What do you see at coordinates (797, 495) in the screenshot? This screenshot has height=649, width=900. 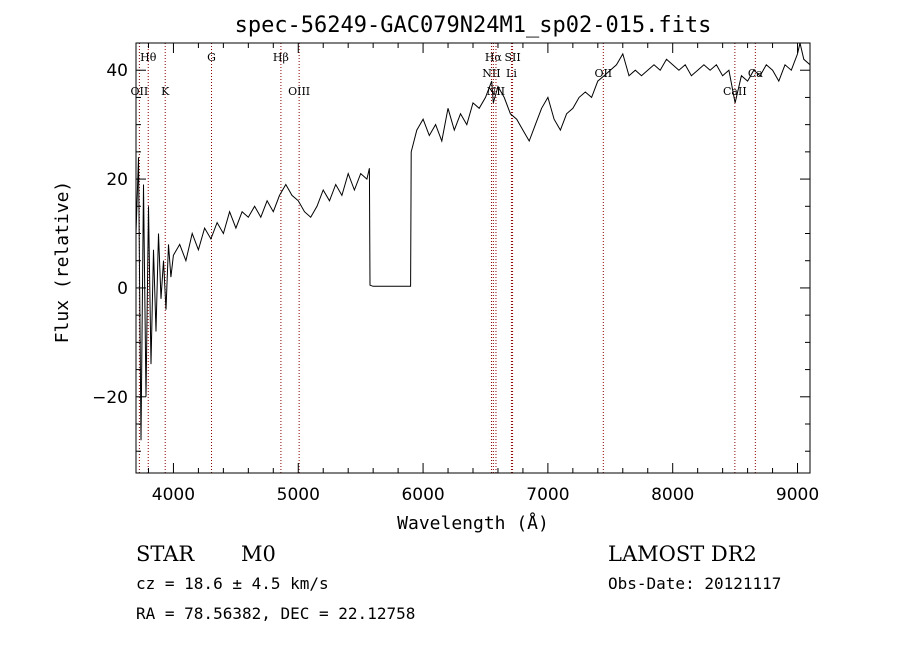 I see `x-tick-label: 9000` at bounding box center [797, 495].